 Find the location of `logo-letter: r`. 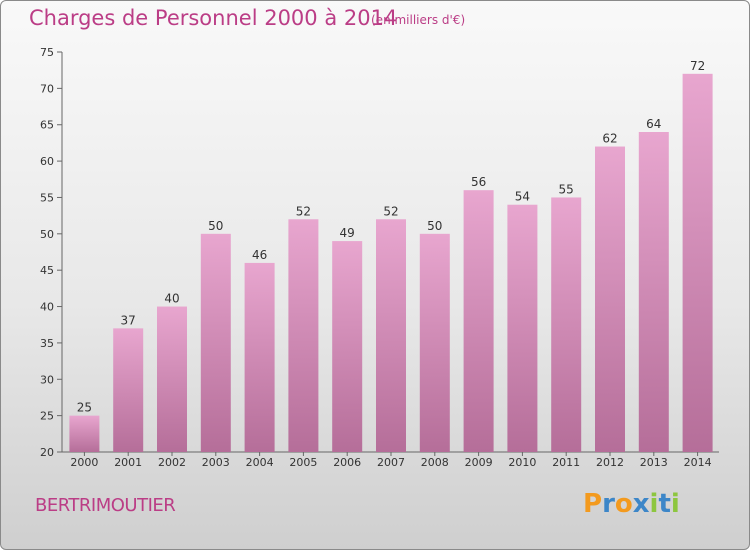

logo-letter: r is located at coordinates (608, 504).